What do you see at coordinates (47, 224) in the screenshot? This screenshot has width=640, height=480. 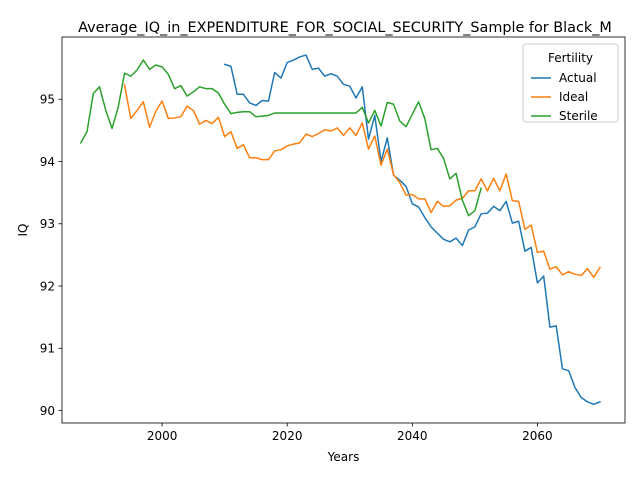 I see `y-tick-label: 93` at bounding box center [47, 224].